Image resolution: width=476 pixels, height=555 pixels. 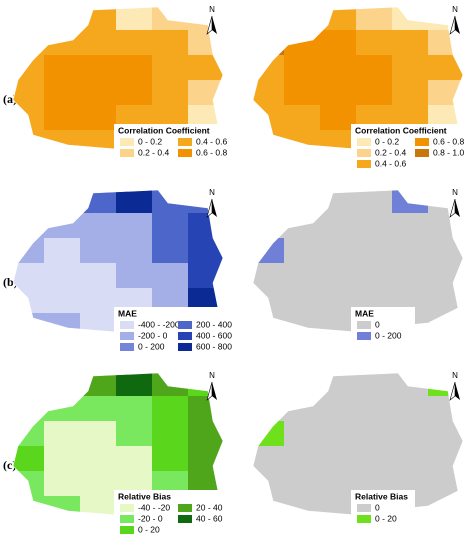 I want to click on legend-label: 0.4 - 0.6, so click(x=390, y=163).